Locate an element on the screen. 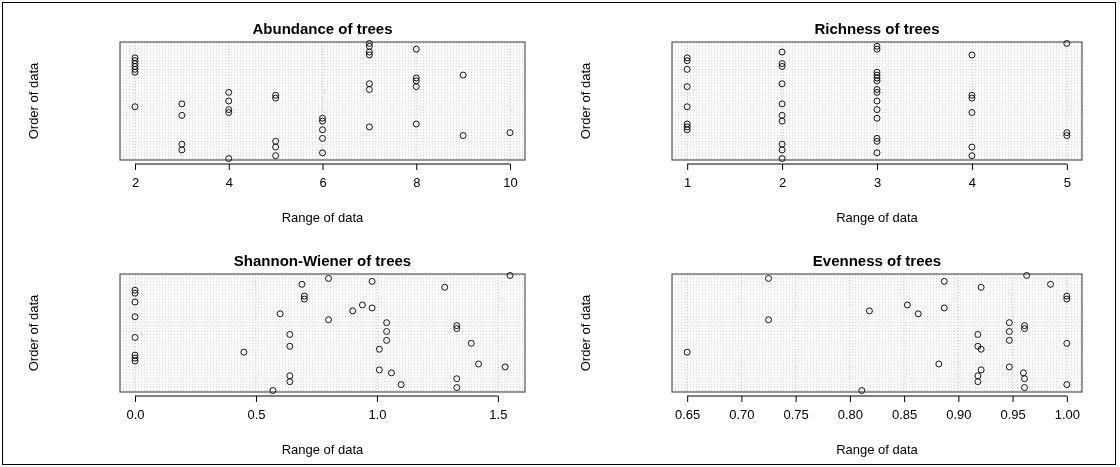 This screenshot has height=467, width=1120. x-tick-label: 1.00 is located at coordinates (1067, 415).